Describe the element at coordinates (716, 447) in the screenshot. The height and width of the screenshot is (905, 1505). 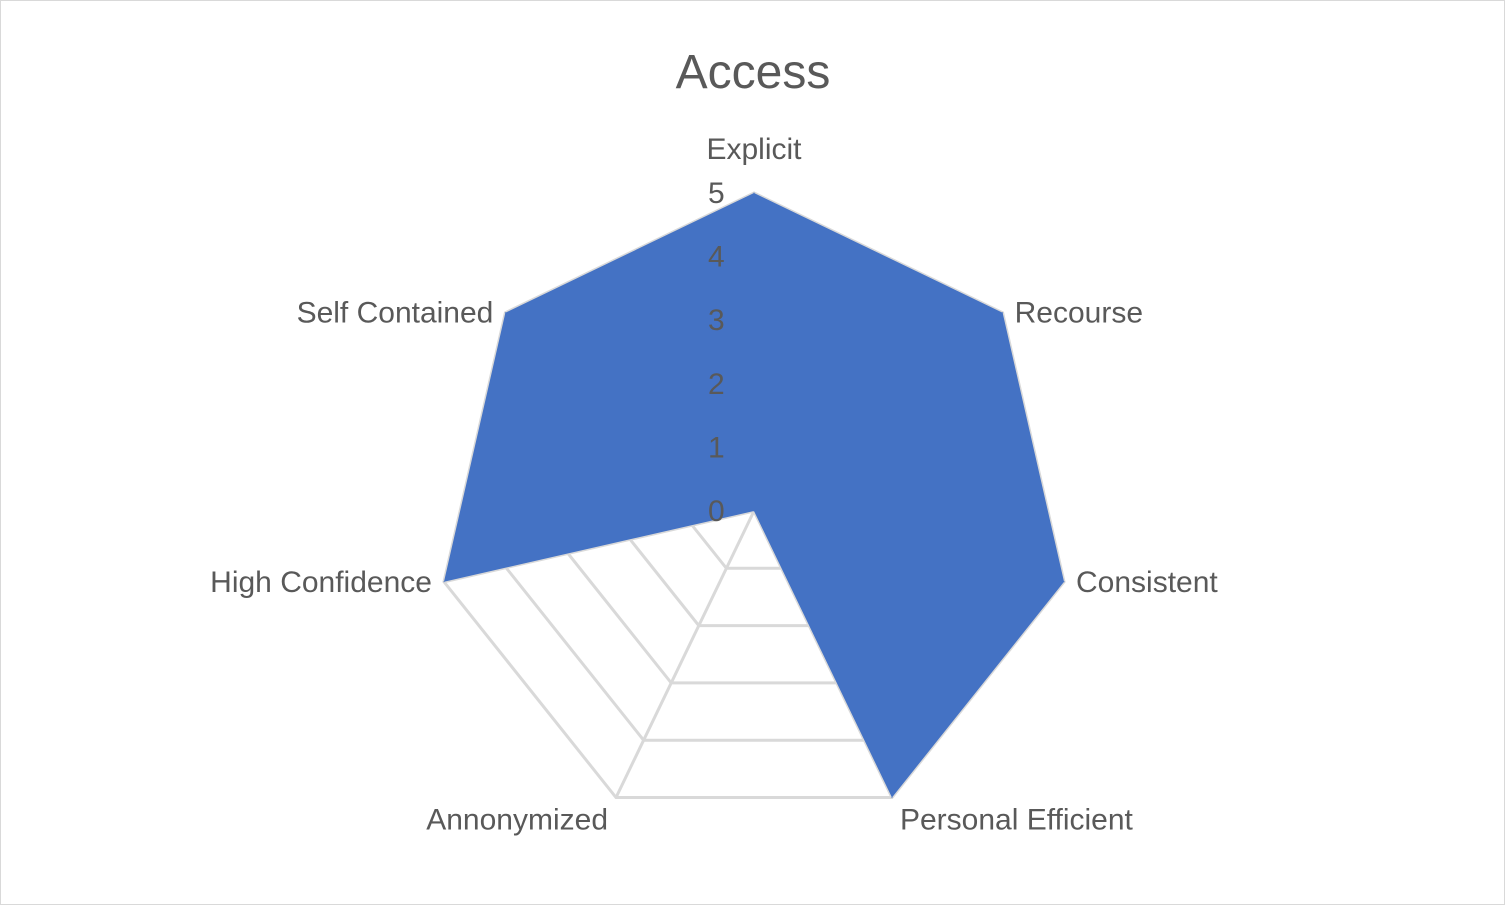
I see `tick-label-1: 1` at that location.